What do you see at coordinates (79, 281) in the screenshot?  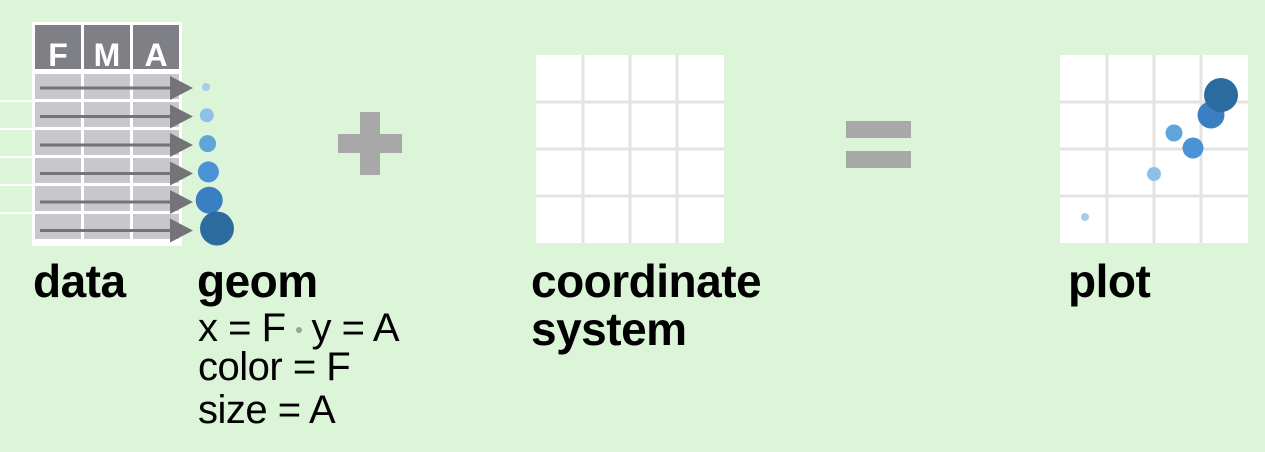 I see `data-label: data` at bounding box center [79, 281].